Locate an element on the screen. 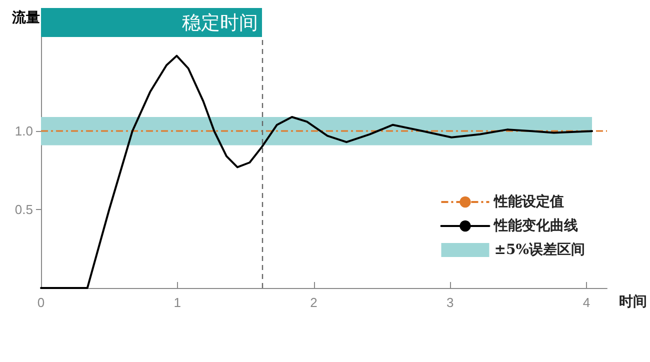 The height and width of the screenshot is (362, 650). x-tick-label: 2 is located at coordinates (314, 302).